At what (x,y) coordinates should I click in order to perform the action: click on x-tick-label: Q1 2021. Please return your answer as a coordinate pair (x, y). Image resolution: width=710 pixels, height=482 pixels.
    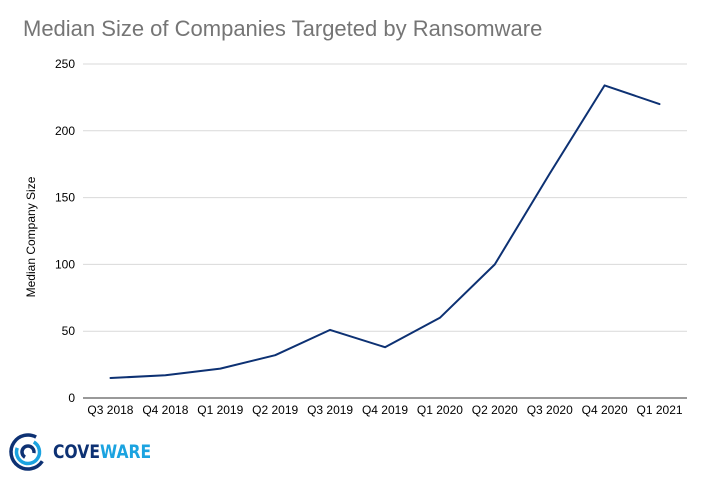
    Looking at the image, I should click on (660, 410).